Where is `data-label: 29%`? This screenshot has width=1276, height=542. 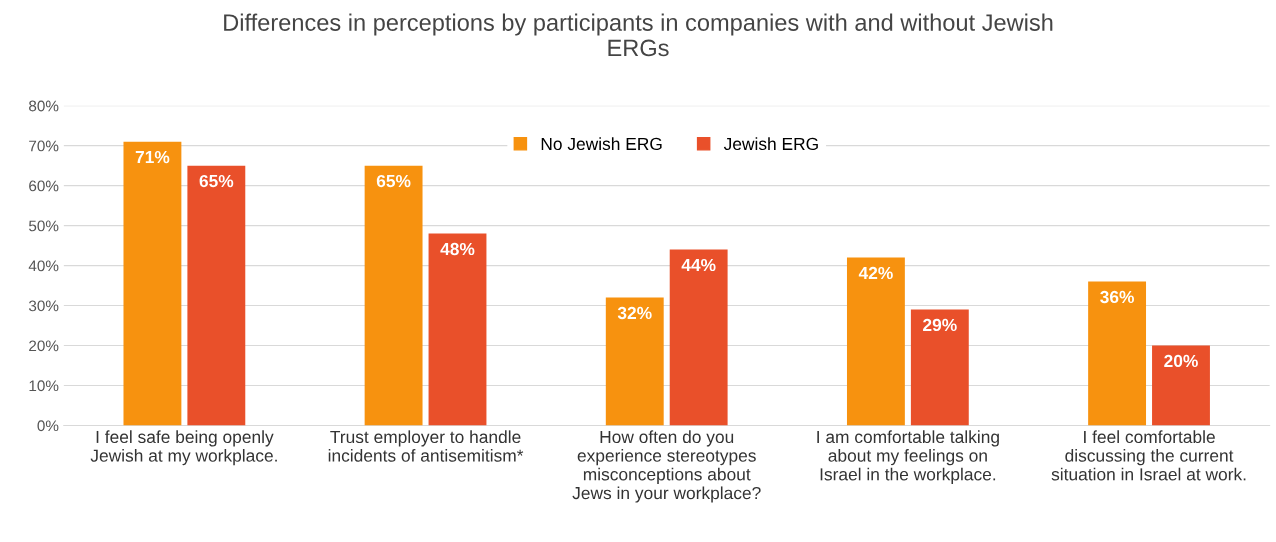
data-label: 29% is located at coordinates (940, 325).